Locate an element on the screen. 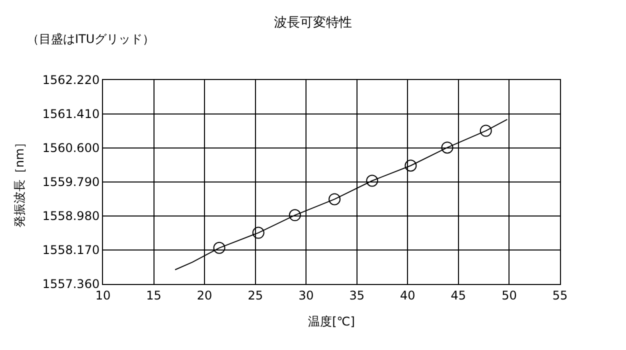 The image size is (626, 350). x-axis-title: 温度[℃] is located at coordinates (331, 321).